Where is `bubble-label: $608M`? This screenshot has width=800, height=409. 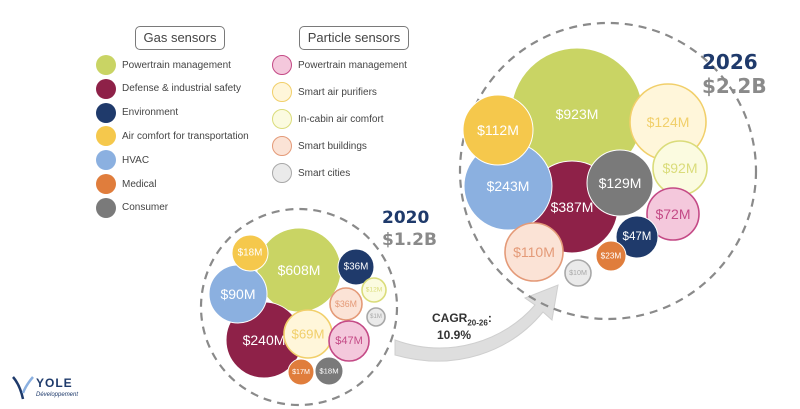
bubble-label: $608M is located at coordinates (299, 270).